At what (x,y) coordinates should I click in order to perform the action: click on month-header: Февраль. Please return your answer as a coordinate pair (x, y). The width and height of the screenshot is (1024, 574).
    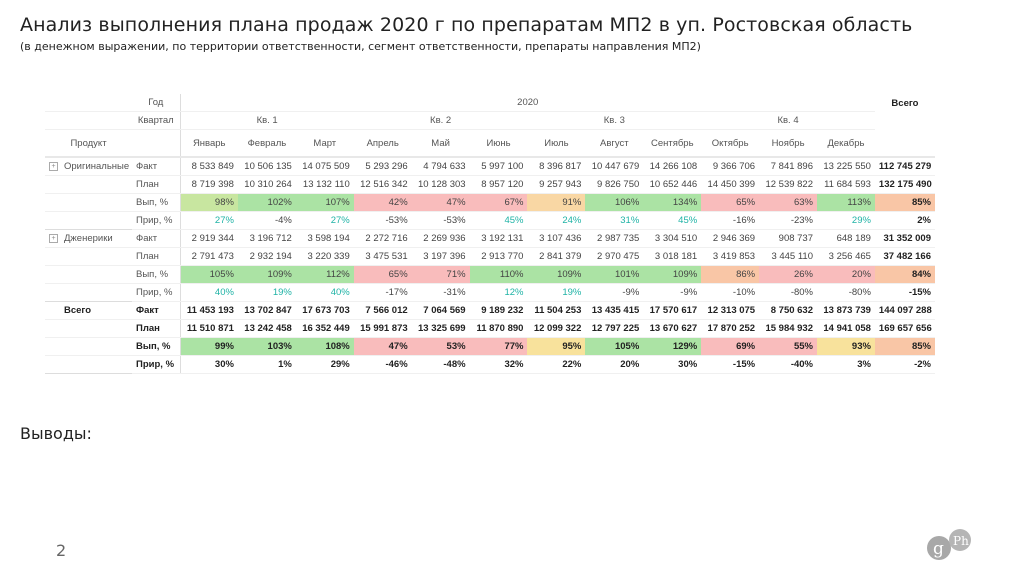
    Looking at the image, I should click on (266, 143).